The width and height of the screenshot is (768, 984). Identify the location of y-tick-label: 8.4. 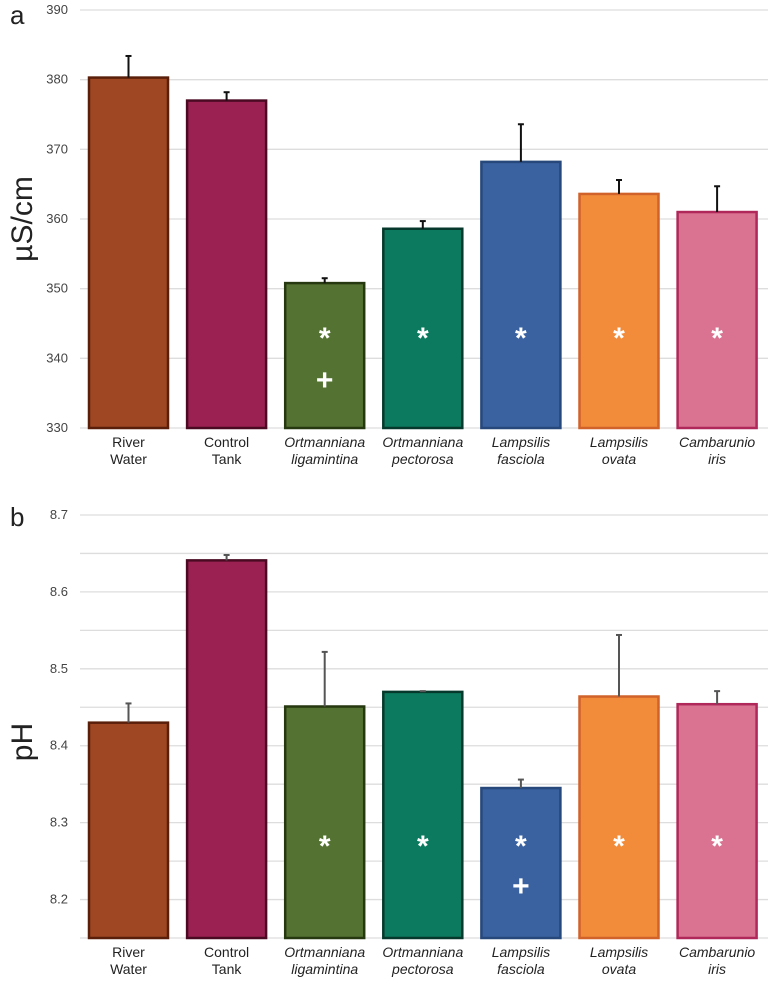
(59, 745).